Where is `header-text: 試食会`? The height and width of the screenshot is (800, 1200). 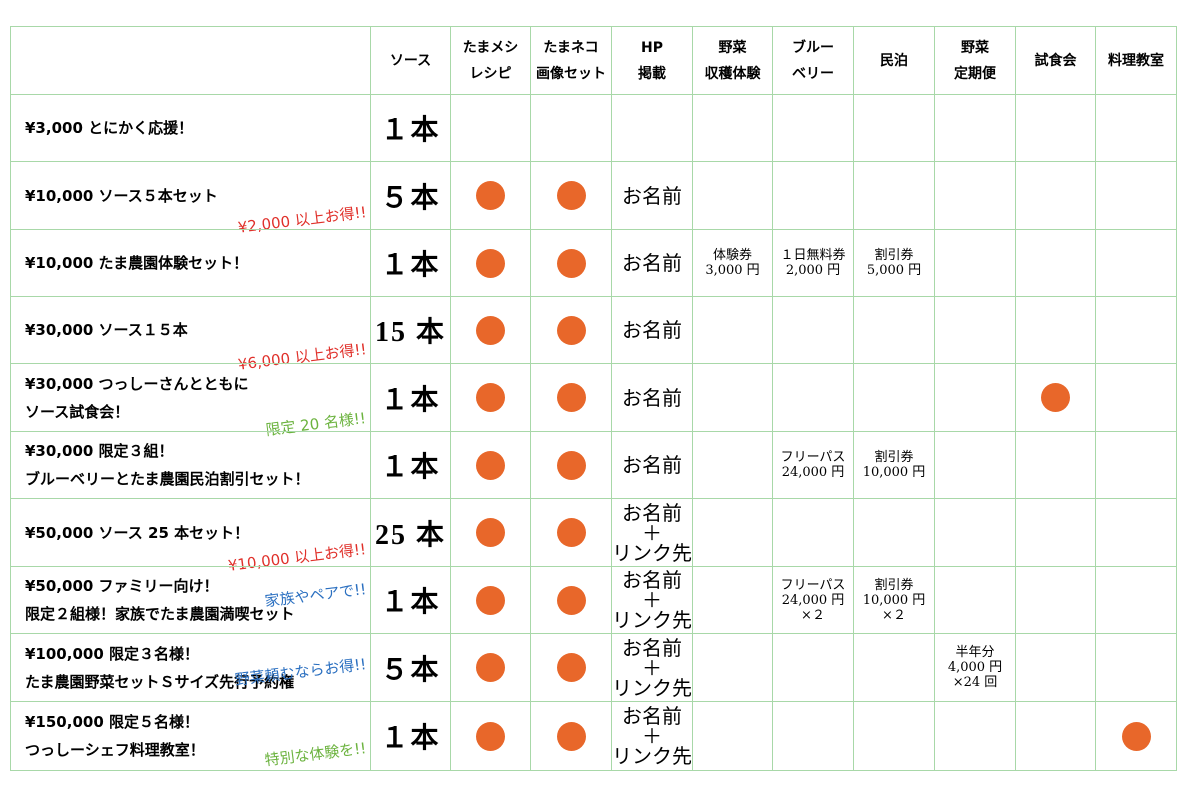 header-text: 試食会 is located at coordinates (1055, 60).